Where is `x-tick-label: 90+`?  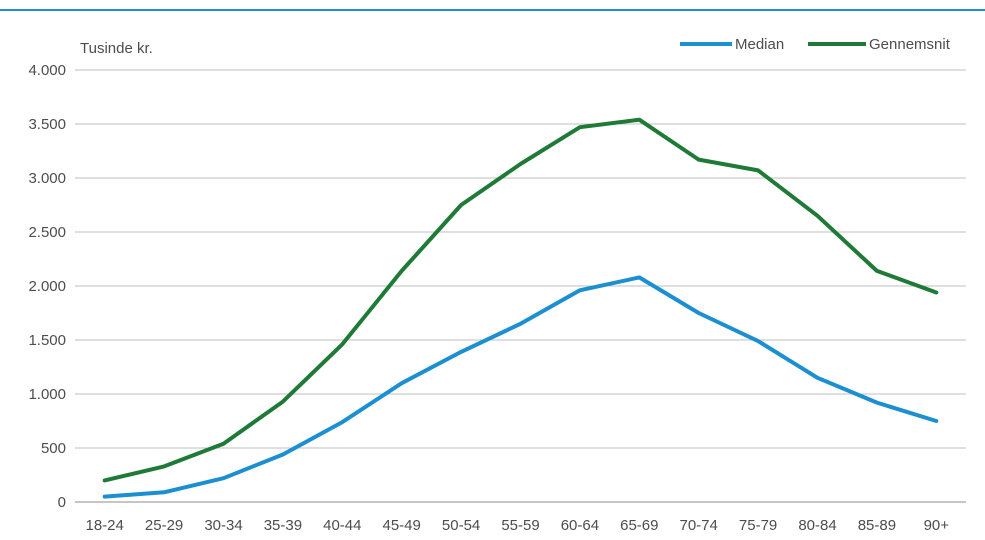 x-tick-label: 90+ is located at coordinates (937, 525).